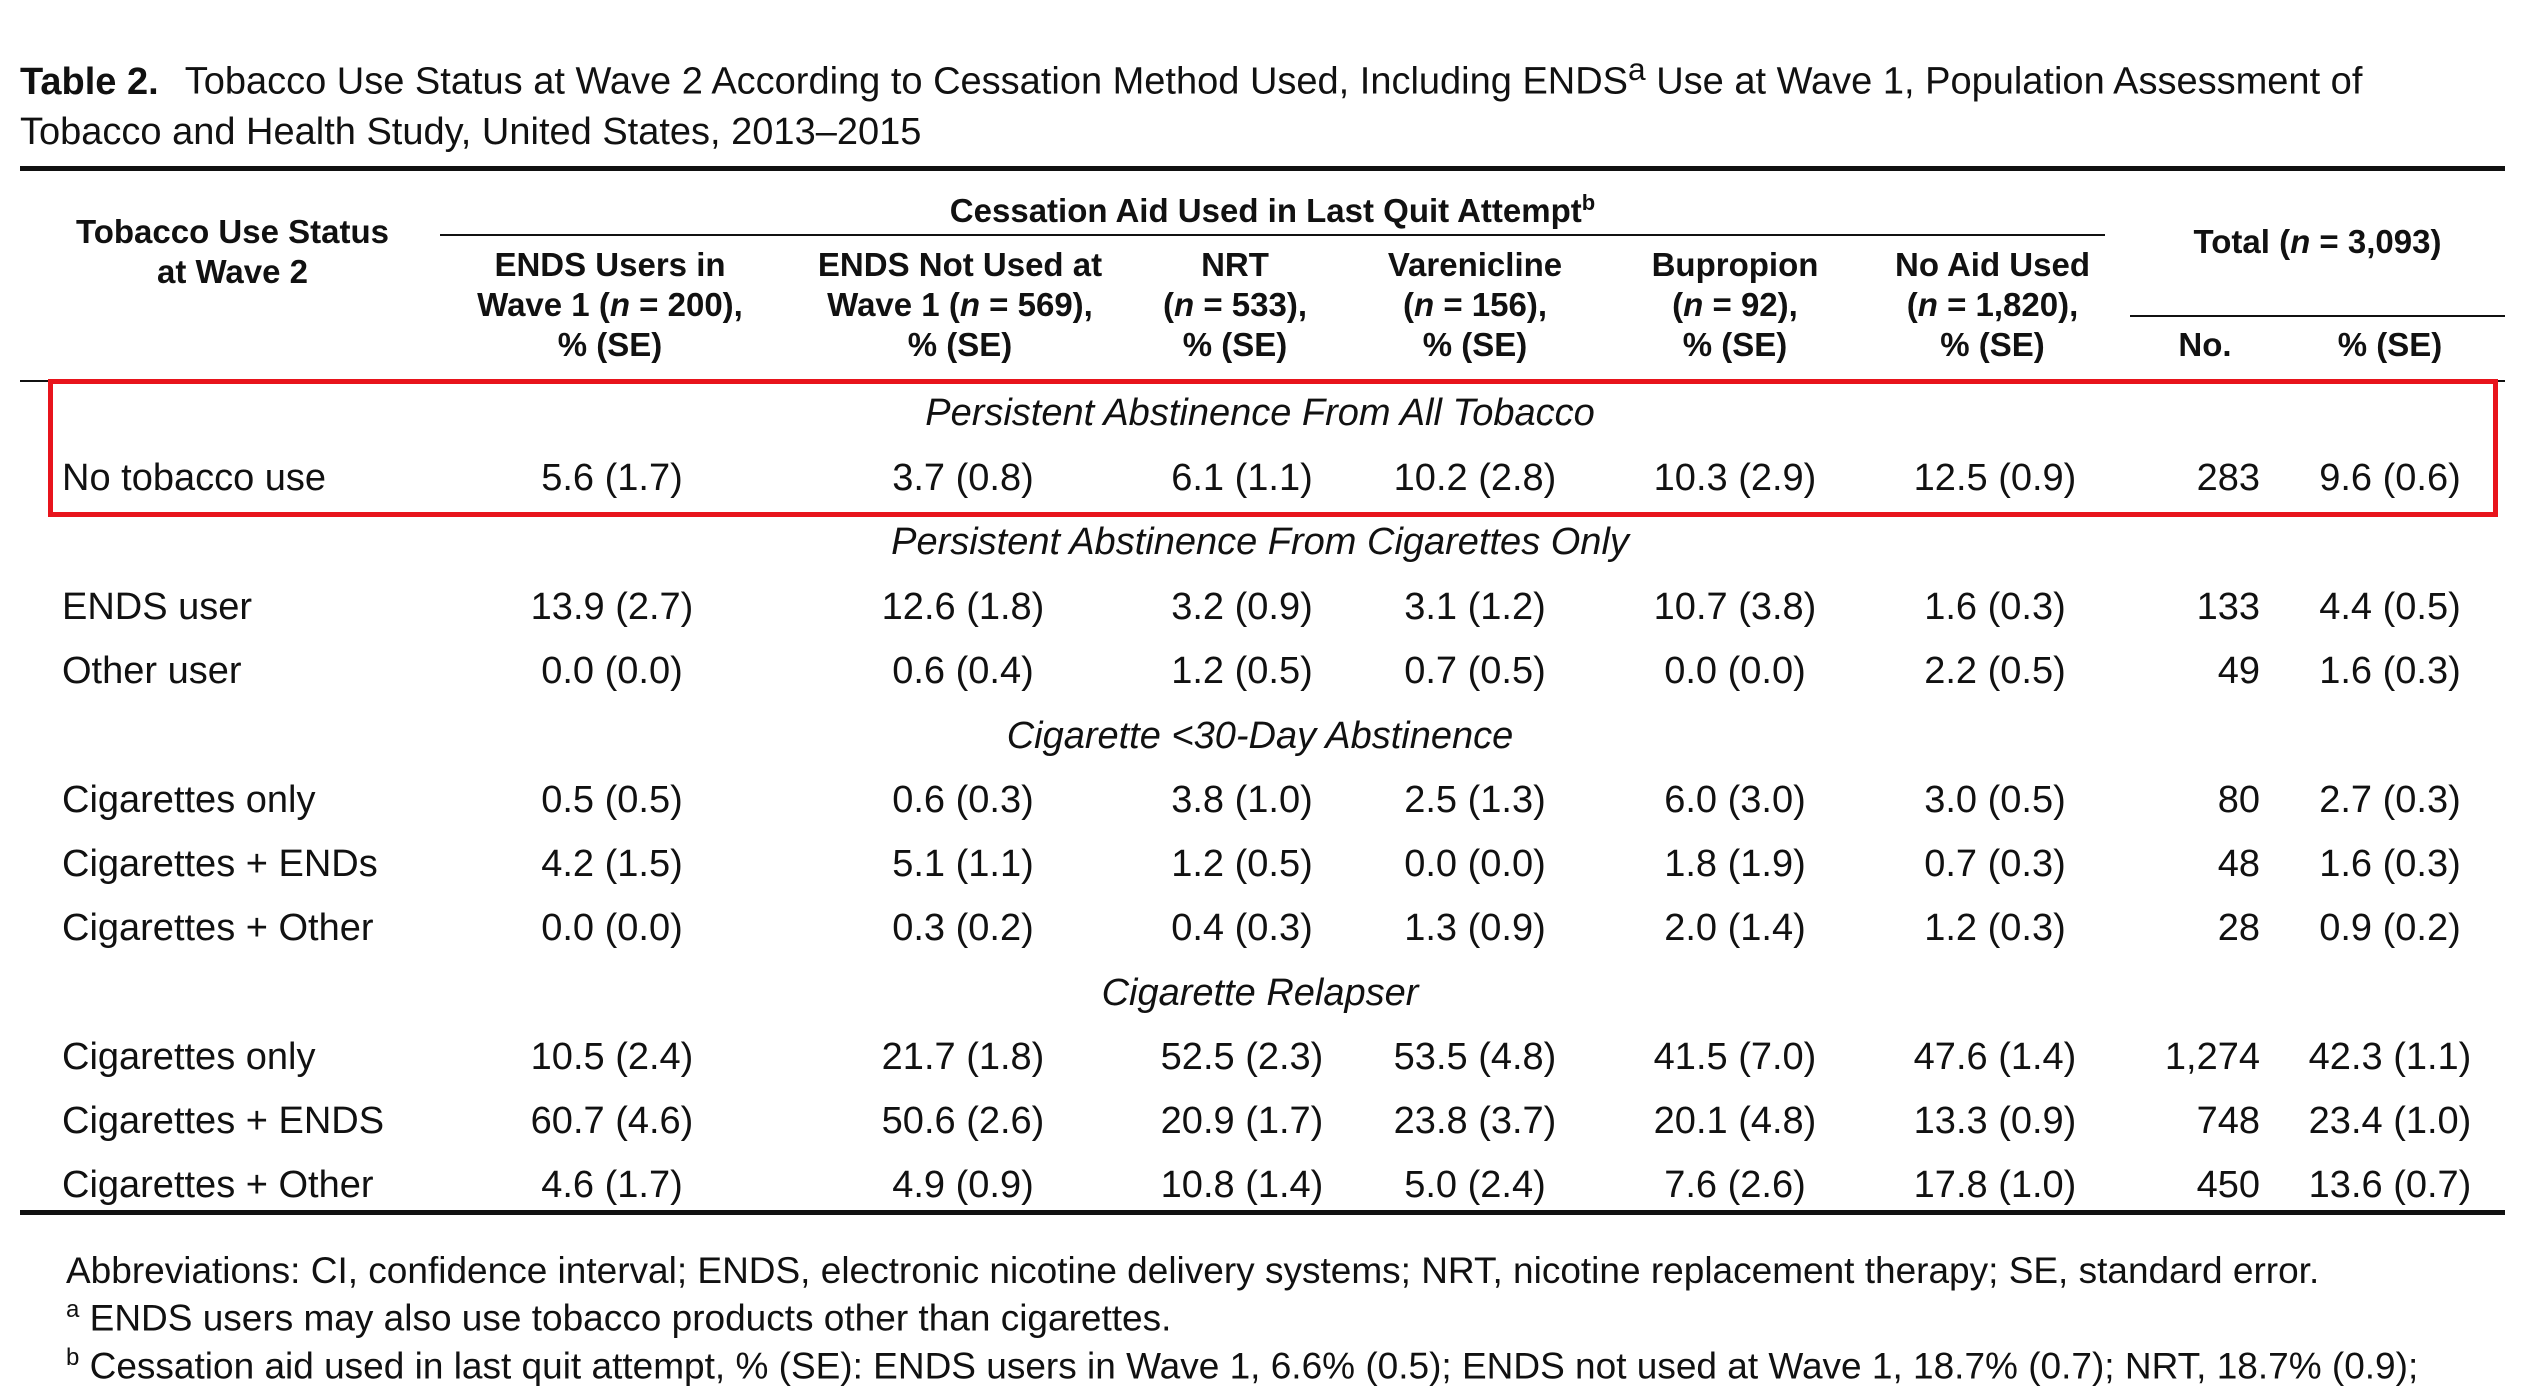 The width and height of the screenshot is (2524, 1388). What do you see at coordinates (1735, 1057) in the screenshot?
I see `table-cell: 41.5 (7.0)` at bounding box center [1735, 1057].